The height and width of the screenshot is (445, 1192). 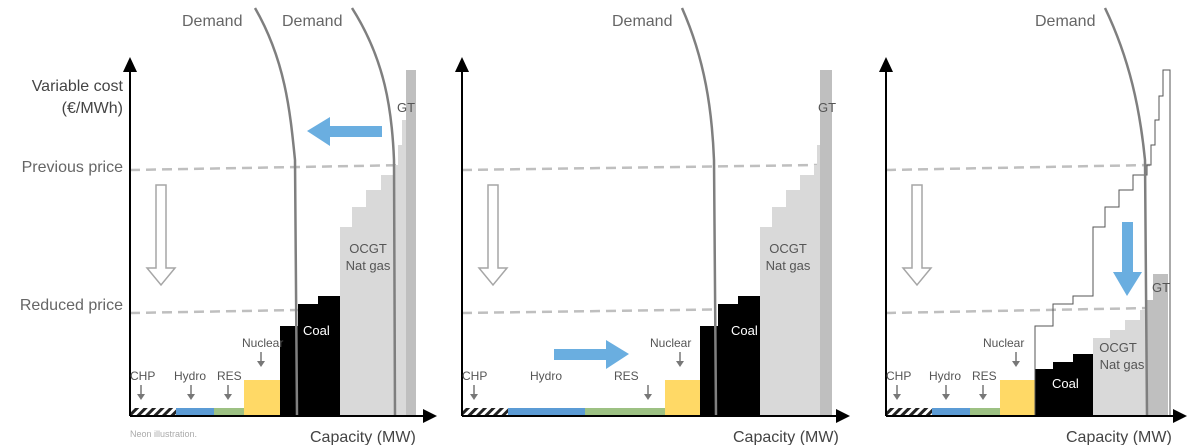 What do you see at coordinates (591, 354) in the screenshot?
I see `renewables-shift-right-arrow` at bounding box center [591, 354].